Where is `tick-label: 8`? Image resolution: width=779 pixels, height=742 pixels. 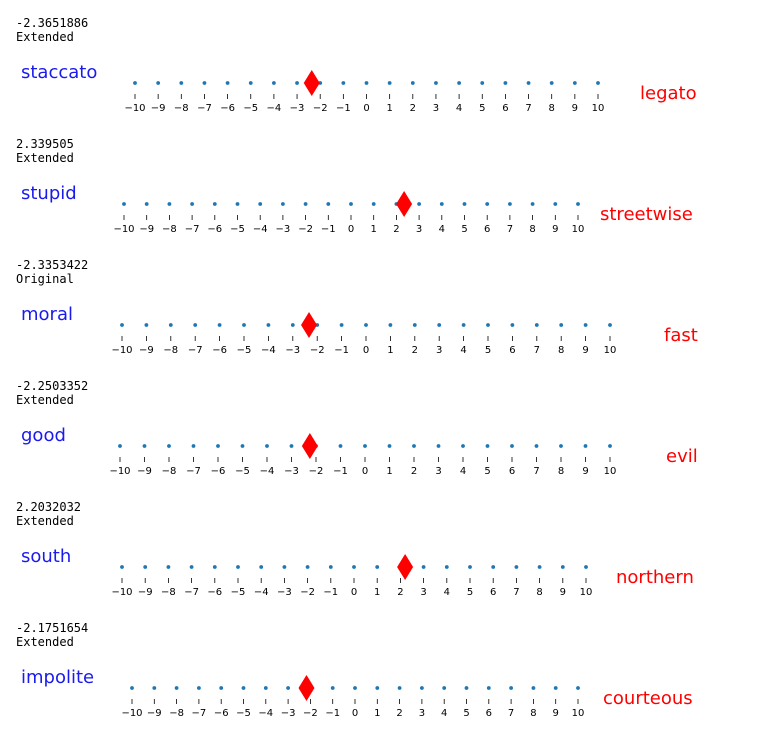 tick-label: 8 is located at coordinates (539, 592).